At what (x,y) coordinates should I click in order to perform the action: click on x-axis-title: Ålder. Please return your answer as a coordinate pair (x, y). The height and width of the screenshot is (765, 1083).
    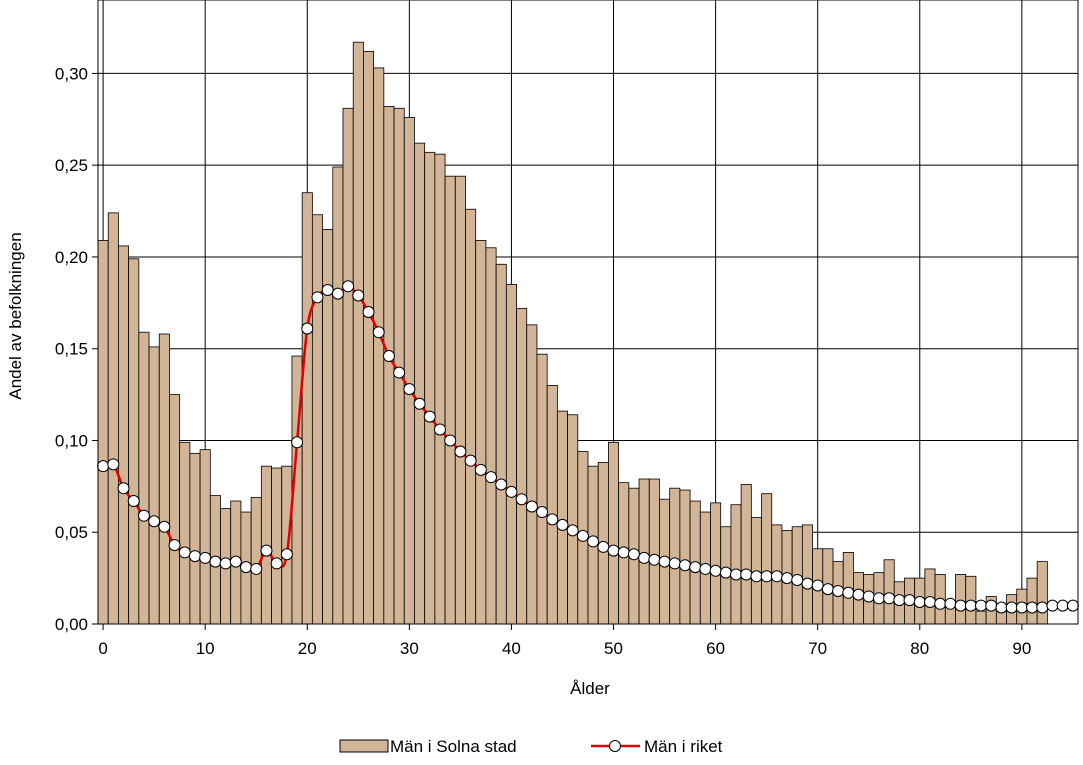
    Looking at the image, I should click on (590, 688).